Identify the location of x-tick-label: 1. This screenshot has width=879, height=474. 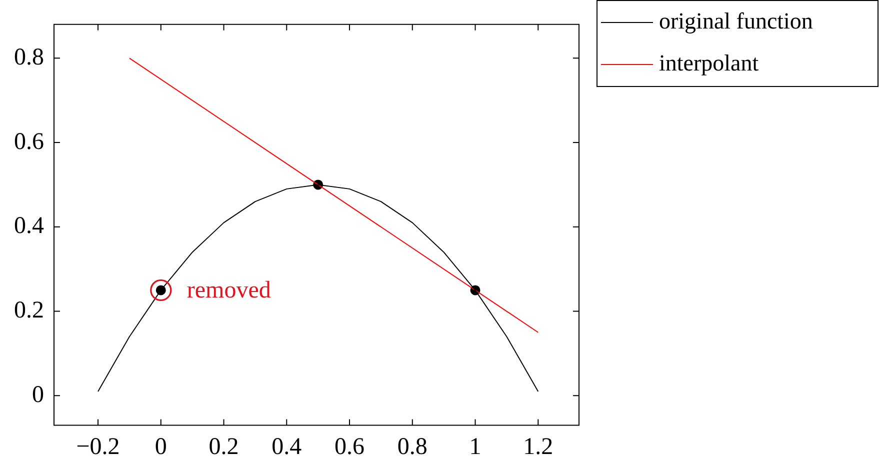
(475, 447).